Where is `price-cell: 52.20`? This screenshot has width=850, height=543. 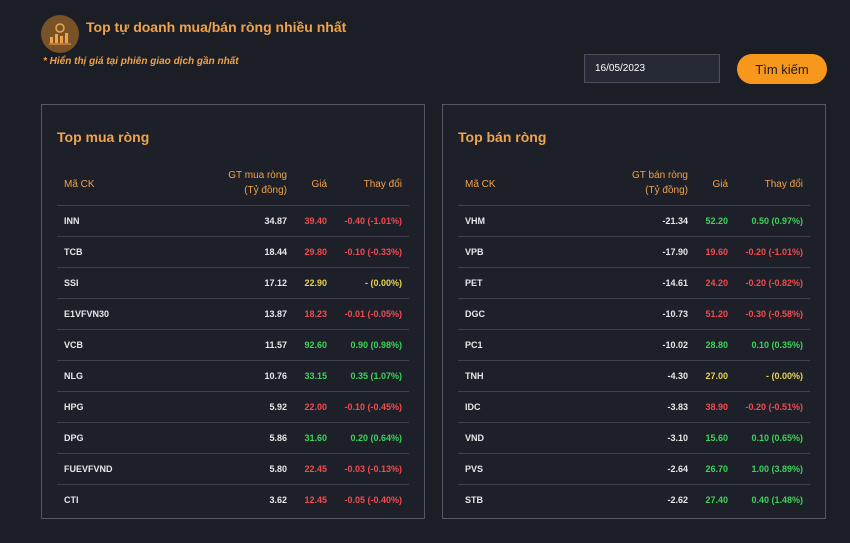
price-cell: 52.20 is located at coordinates (716, 221).